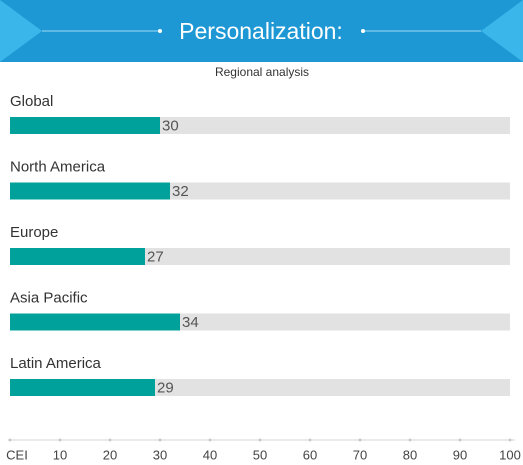 The height and width of the screenshot is (465, 523). I want to click on x-tick-label: 80, so click(410, 454).